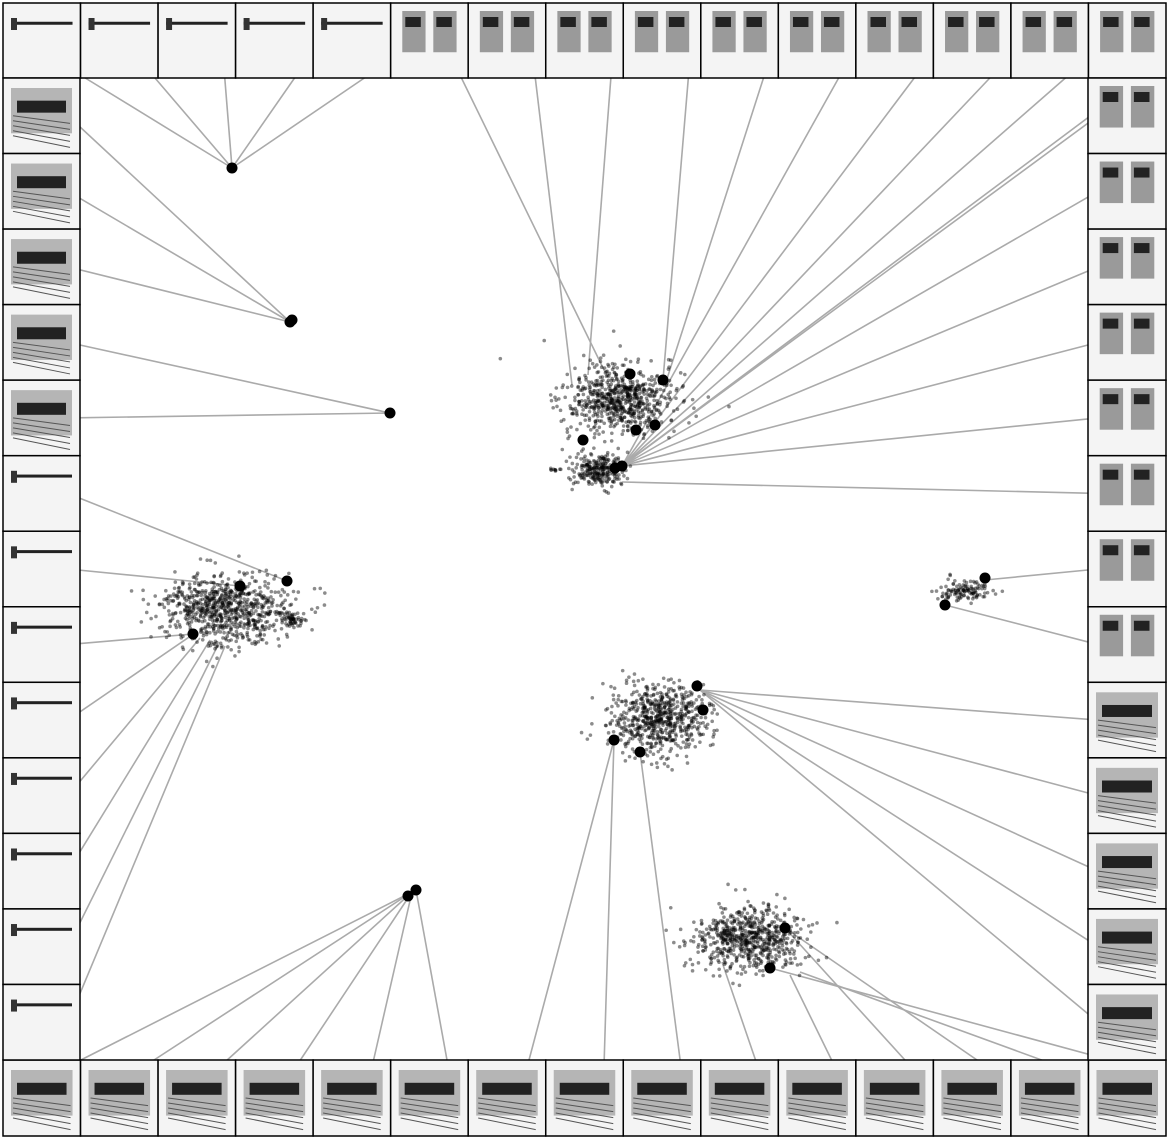 This screenshot has width=1169, height=1139. I want to click on connector-line, so click(740, 1016).